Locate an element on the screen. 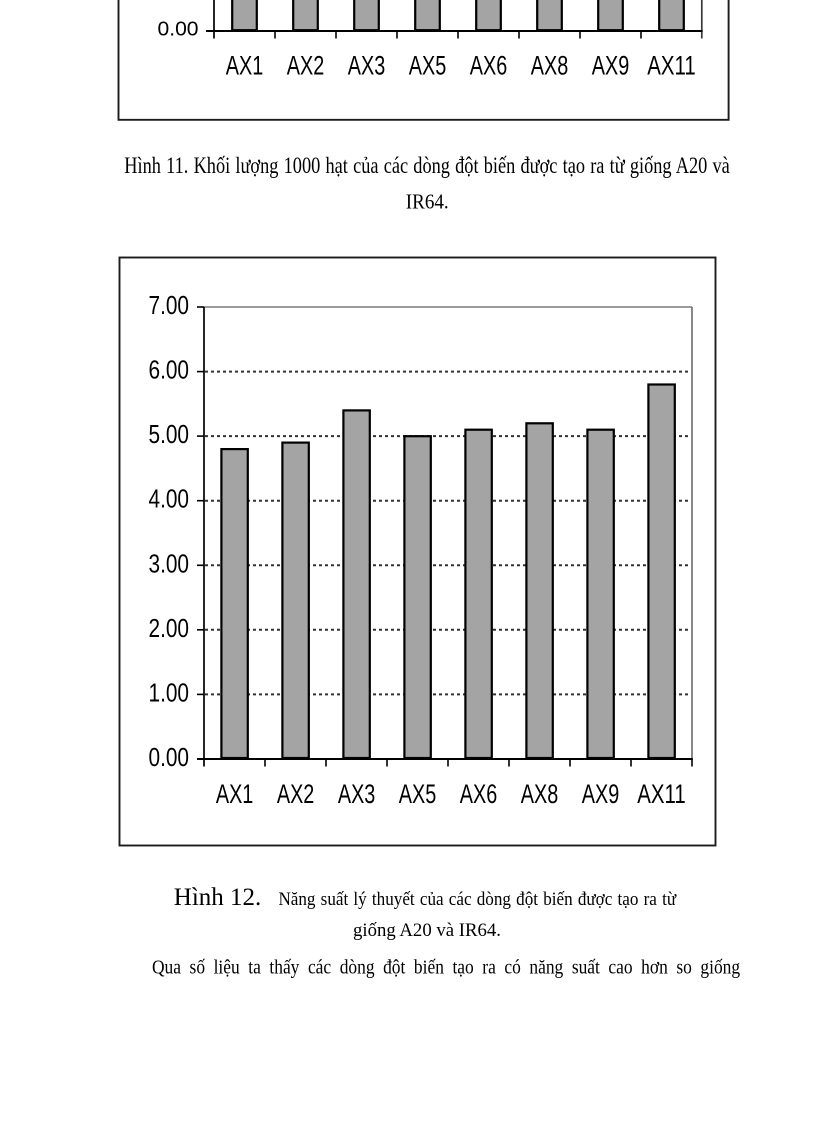 The height and width of the screenshot is (1123, 816). svg-text: giống A20 và IR64. is located at coordinates (427, 930).